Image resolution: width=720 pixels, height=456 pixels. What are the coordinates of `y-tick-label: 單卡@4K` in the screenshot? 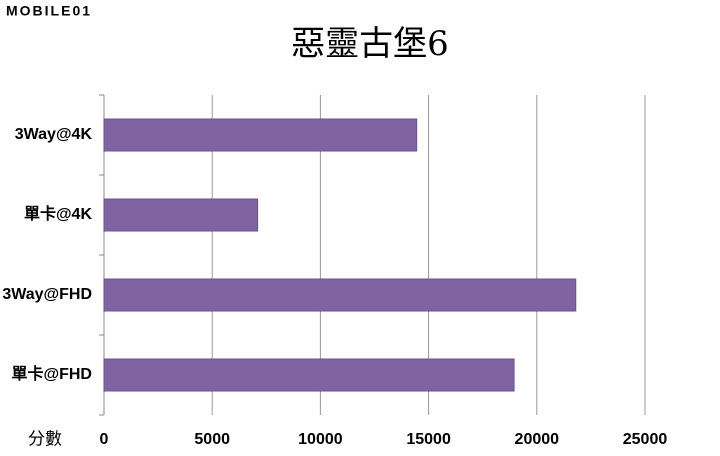 It's located at (58, 213).